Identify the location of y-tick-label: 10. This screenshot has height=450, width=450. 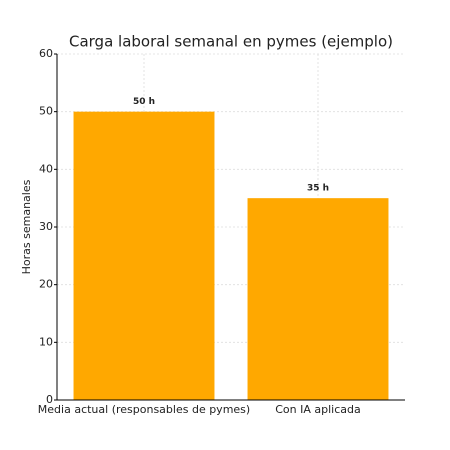
(46, 341).